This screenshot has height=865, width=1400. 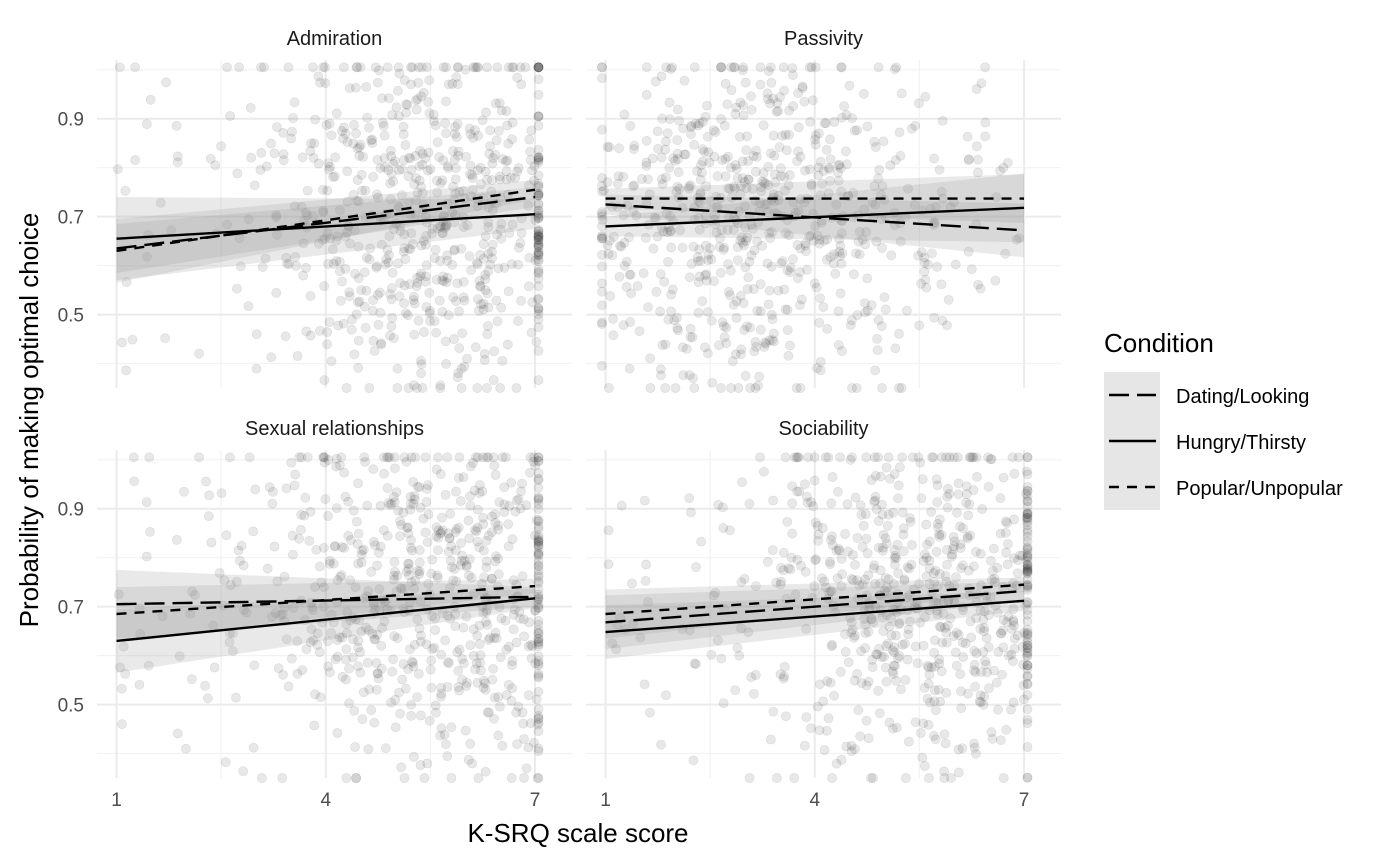 What do you see at coordinates (814, 198) in the screenshot?
I see `ribbon-popular-unpopular` at bounding box center [814, 198].